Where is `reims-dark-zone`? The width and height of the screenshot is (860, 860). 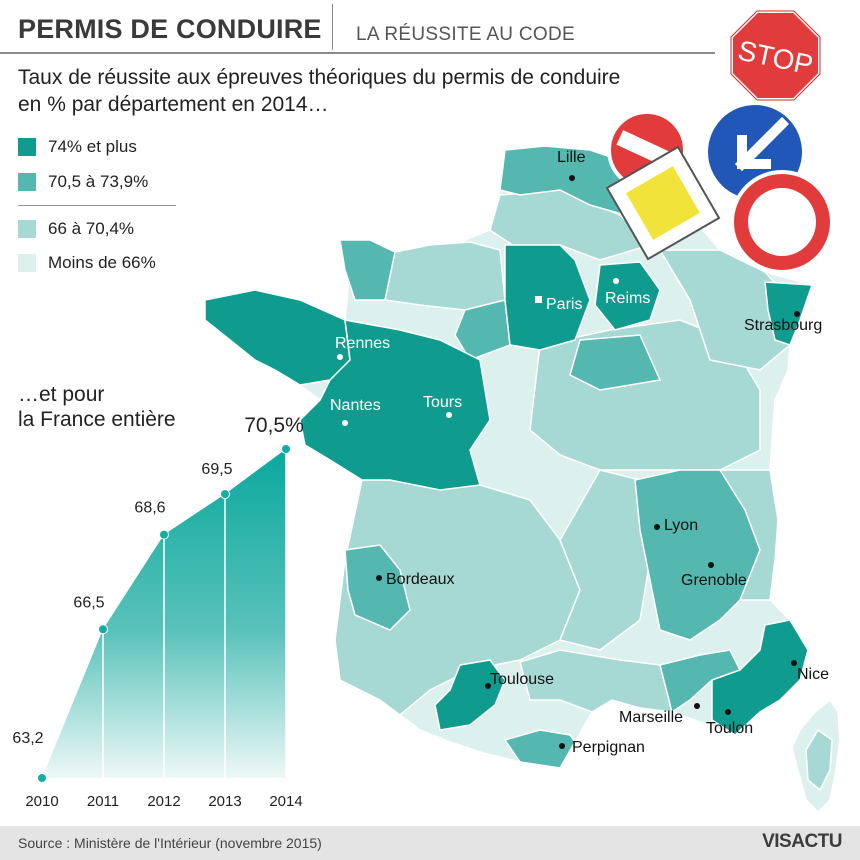
reims-dark-zone is located at coordinates (627, 296).